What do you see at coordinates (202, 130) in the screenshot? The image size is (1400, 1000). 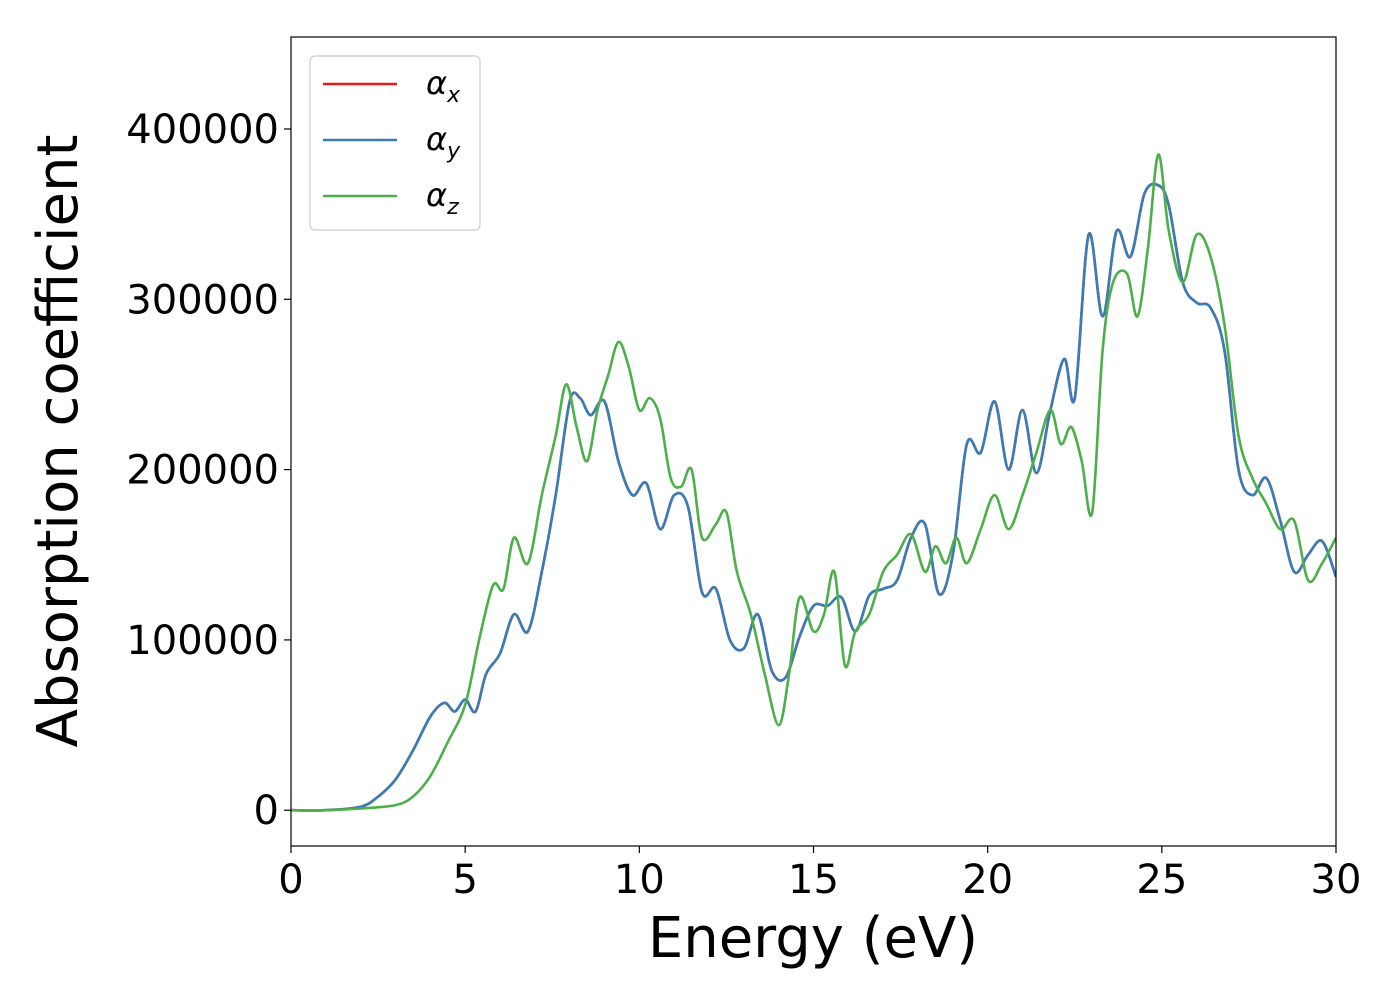 I see `y-tick-label: 400000` at bounding box center [202, 130].